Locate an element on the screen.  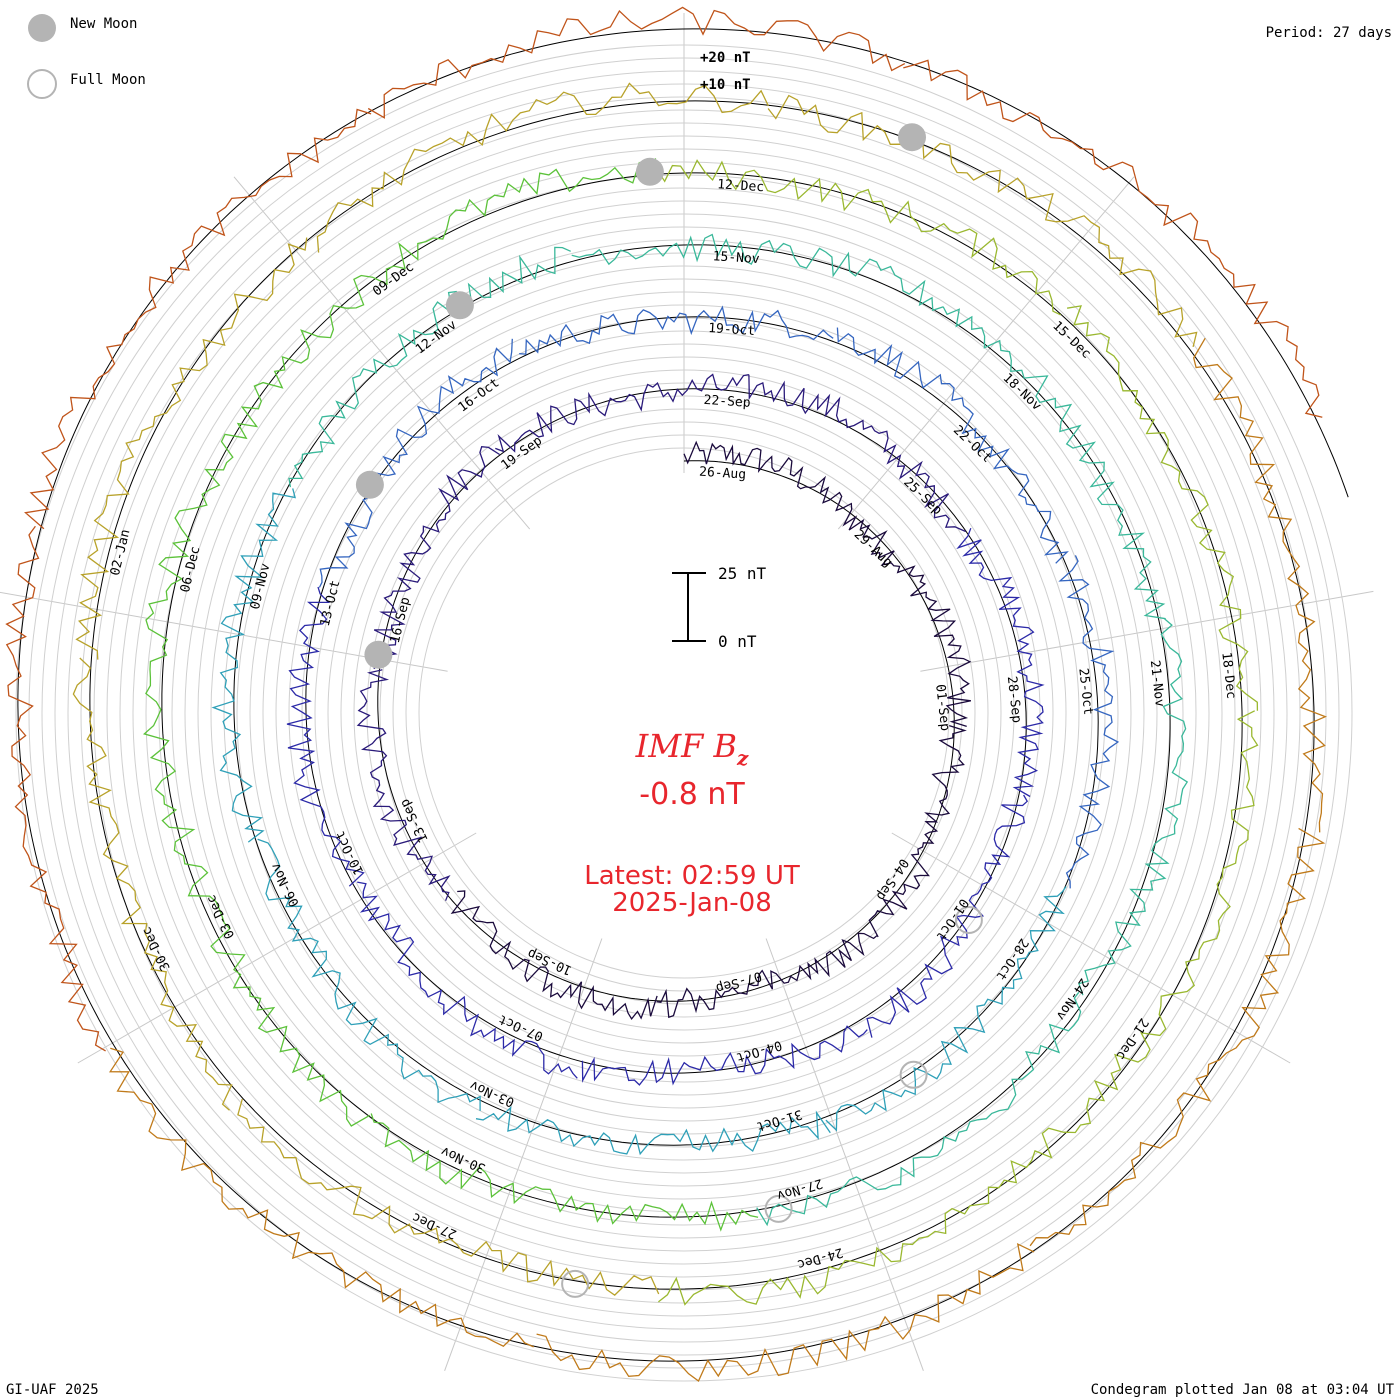
date-label: 13-Oct is located at coordinates (331, 603).